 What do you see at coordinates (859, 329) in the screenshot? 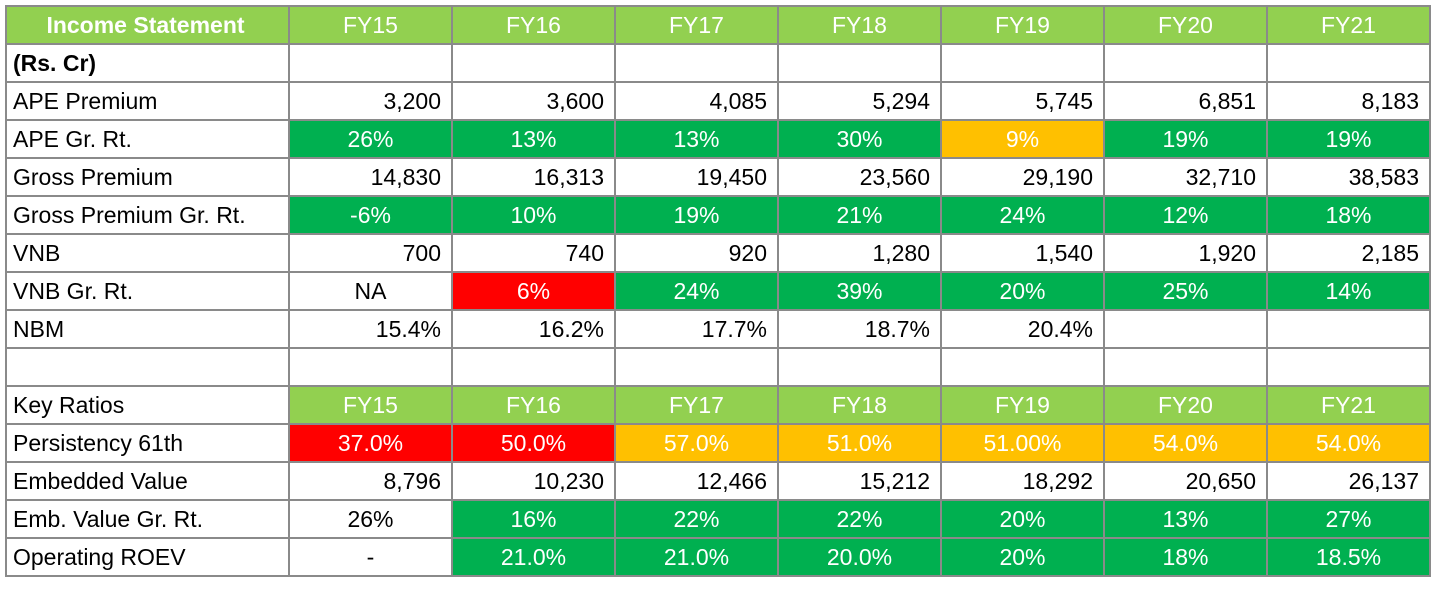
I see `table-cell: 18.7%` at bounding box center [859, 329].